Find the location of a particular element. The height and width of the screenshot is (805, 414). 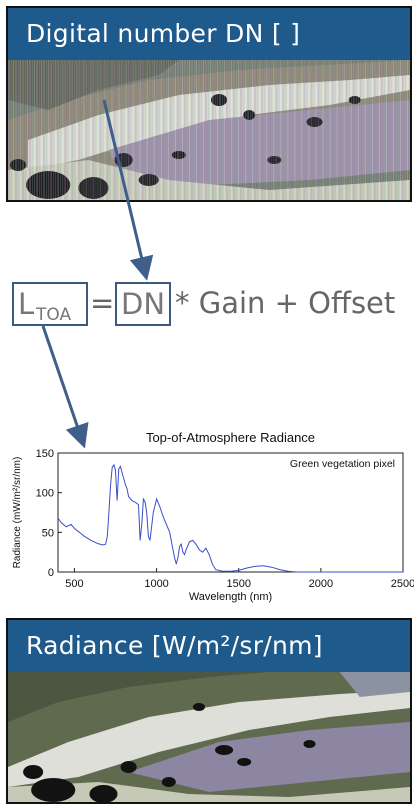

radiance-line is located at coordinates (230, 518).